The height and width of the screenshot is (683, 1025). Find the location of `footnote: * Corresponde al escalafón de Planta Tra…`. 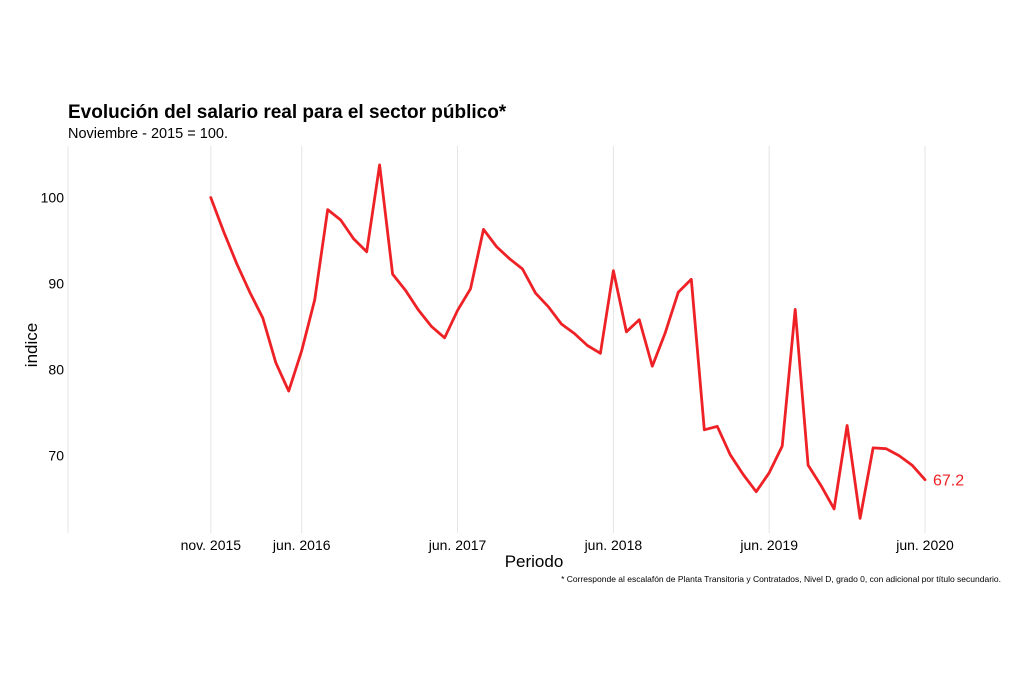

footnote: * Corresponde al escalafón de Planta Tra… is located at coordinates (781, 579).